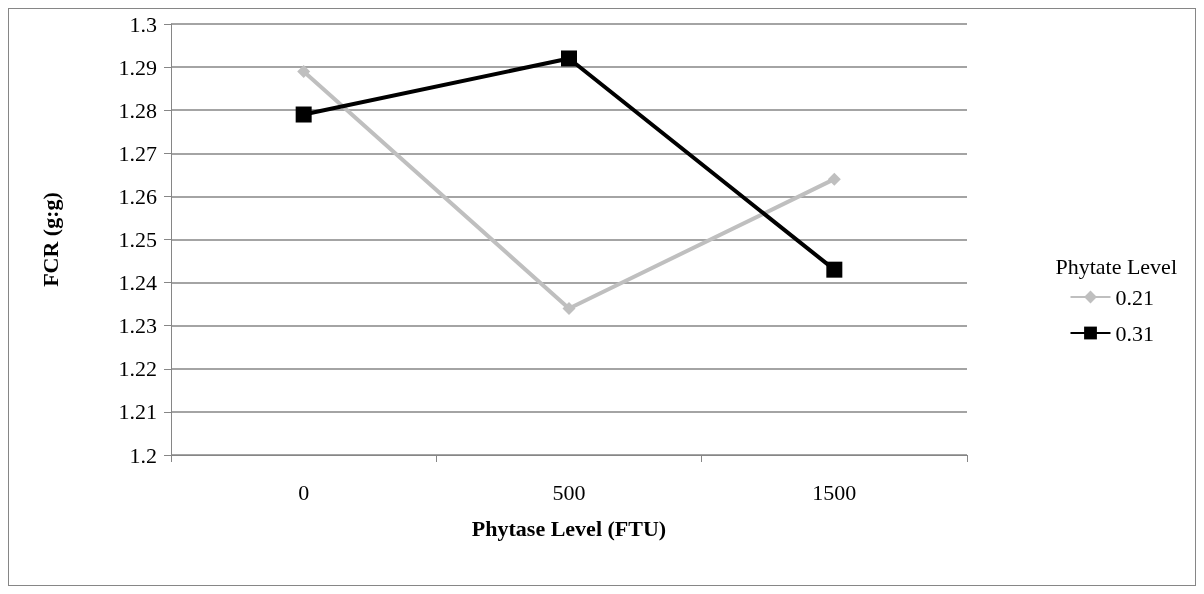  Describe the element at coordinates (137, 110) in the screenshot. I see `y-tick-label: 1.28` at that location.